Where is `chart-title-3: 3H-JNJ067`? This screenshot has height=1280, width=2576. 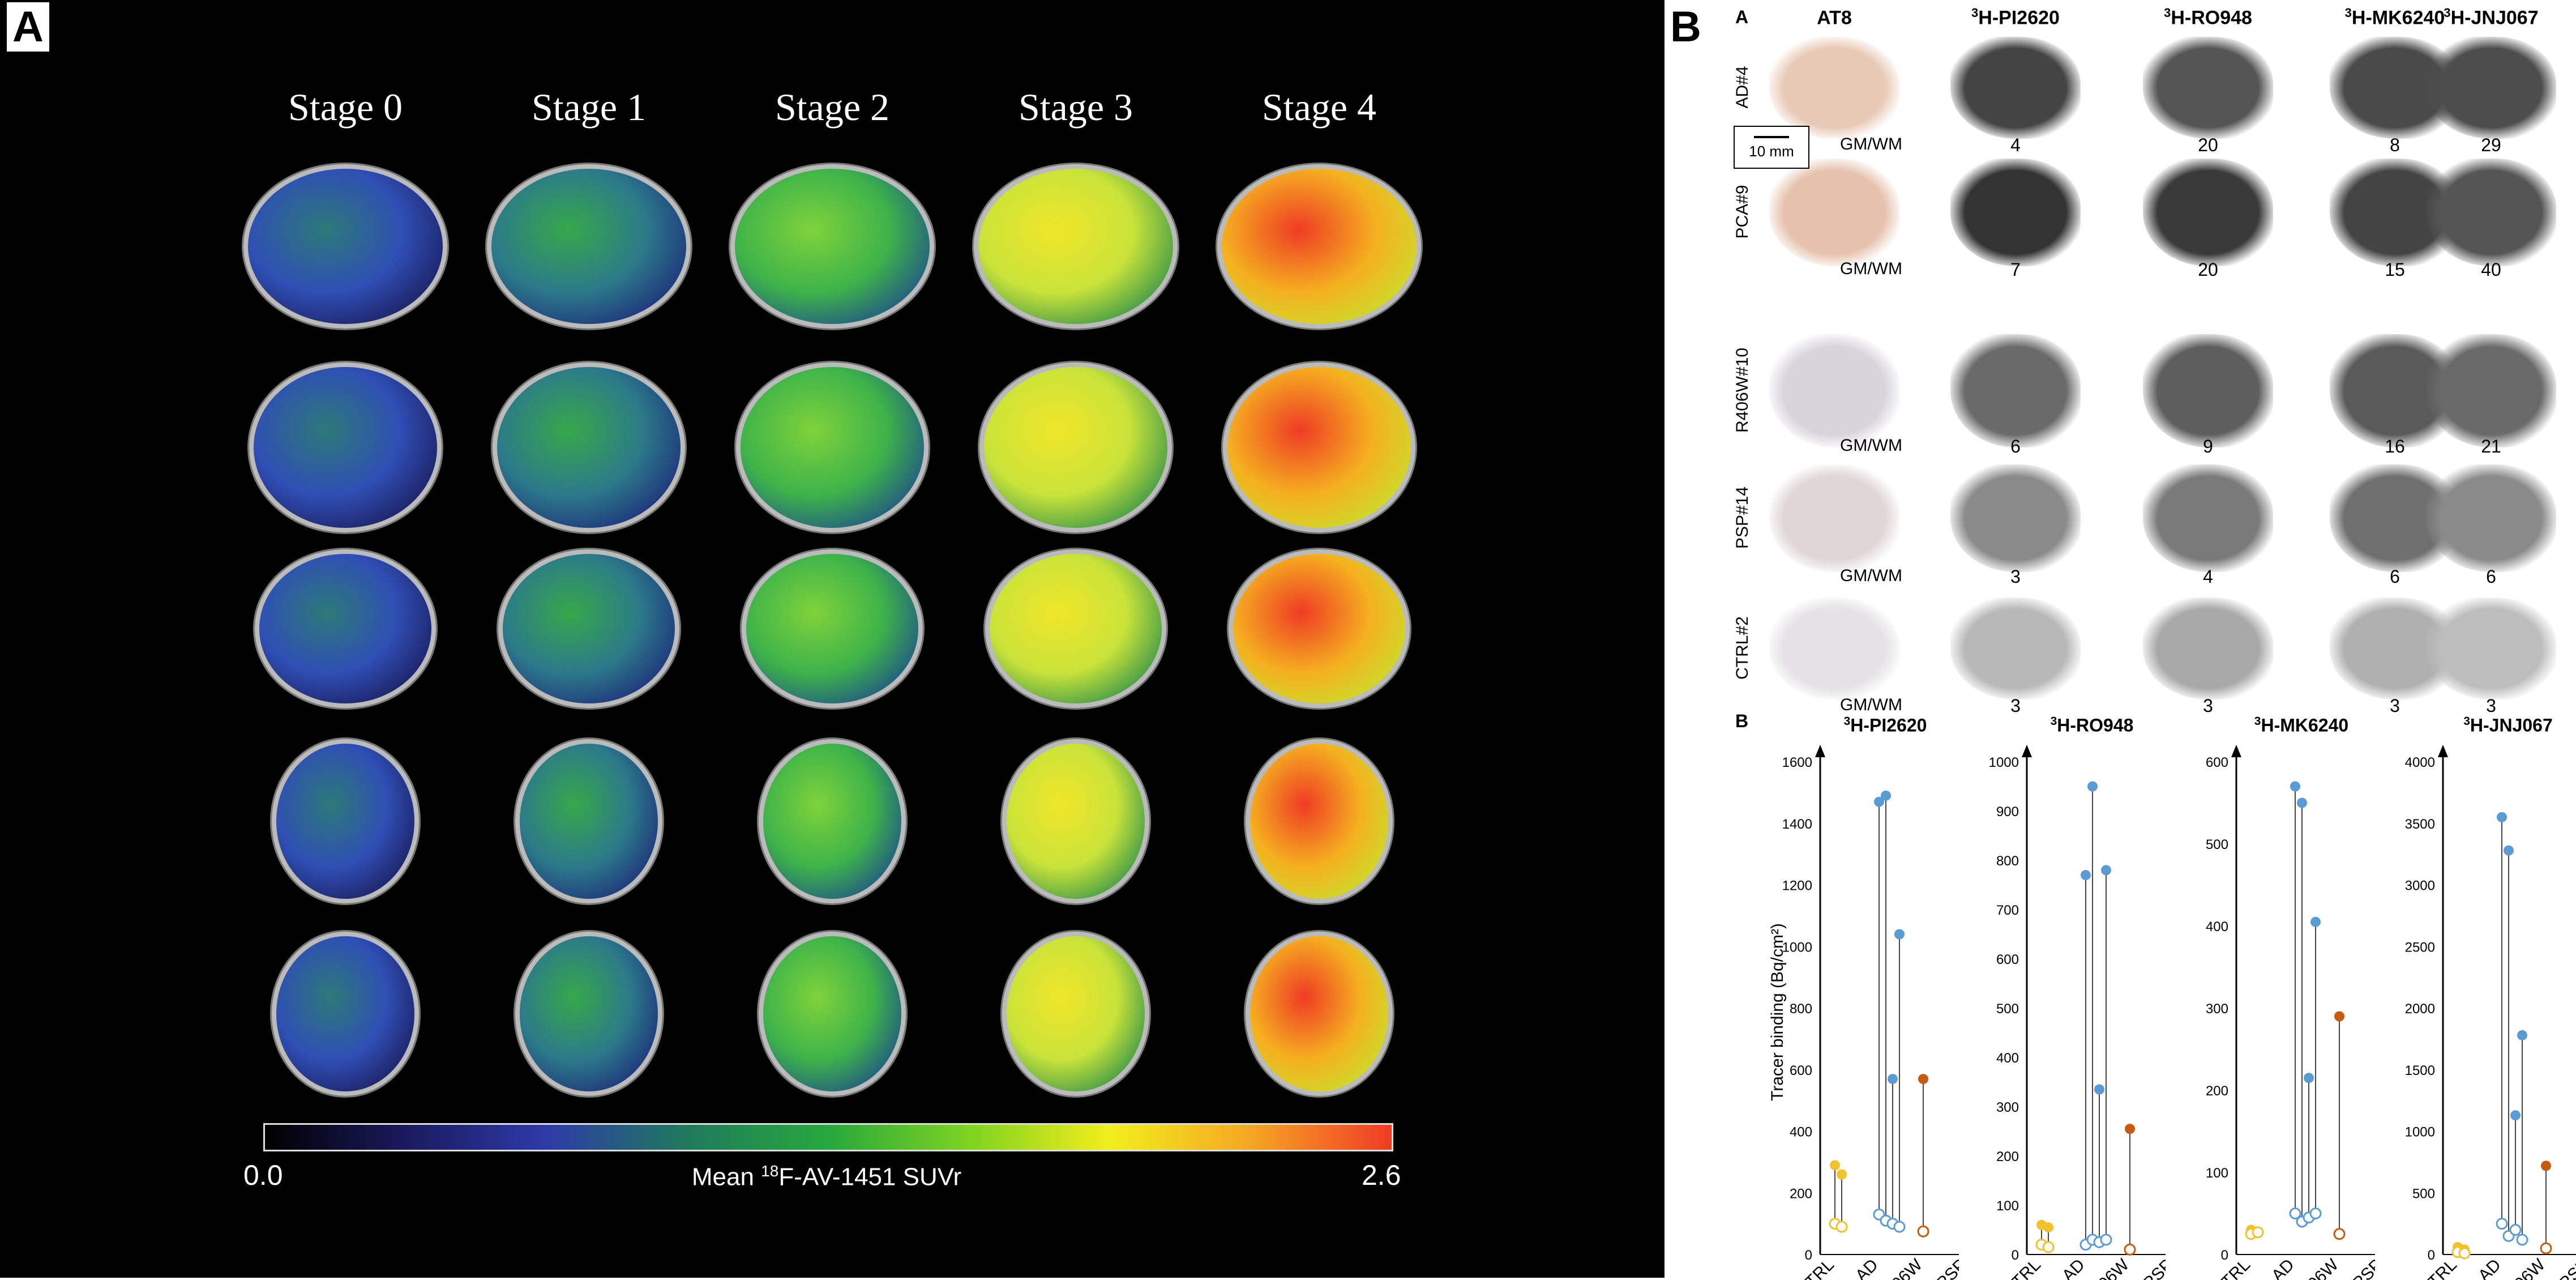 chart-title-3: 3H-JNJ067 is located at coordinates (2488, 725).